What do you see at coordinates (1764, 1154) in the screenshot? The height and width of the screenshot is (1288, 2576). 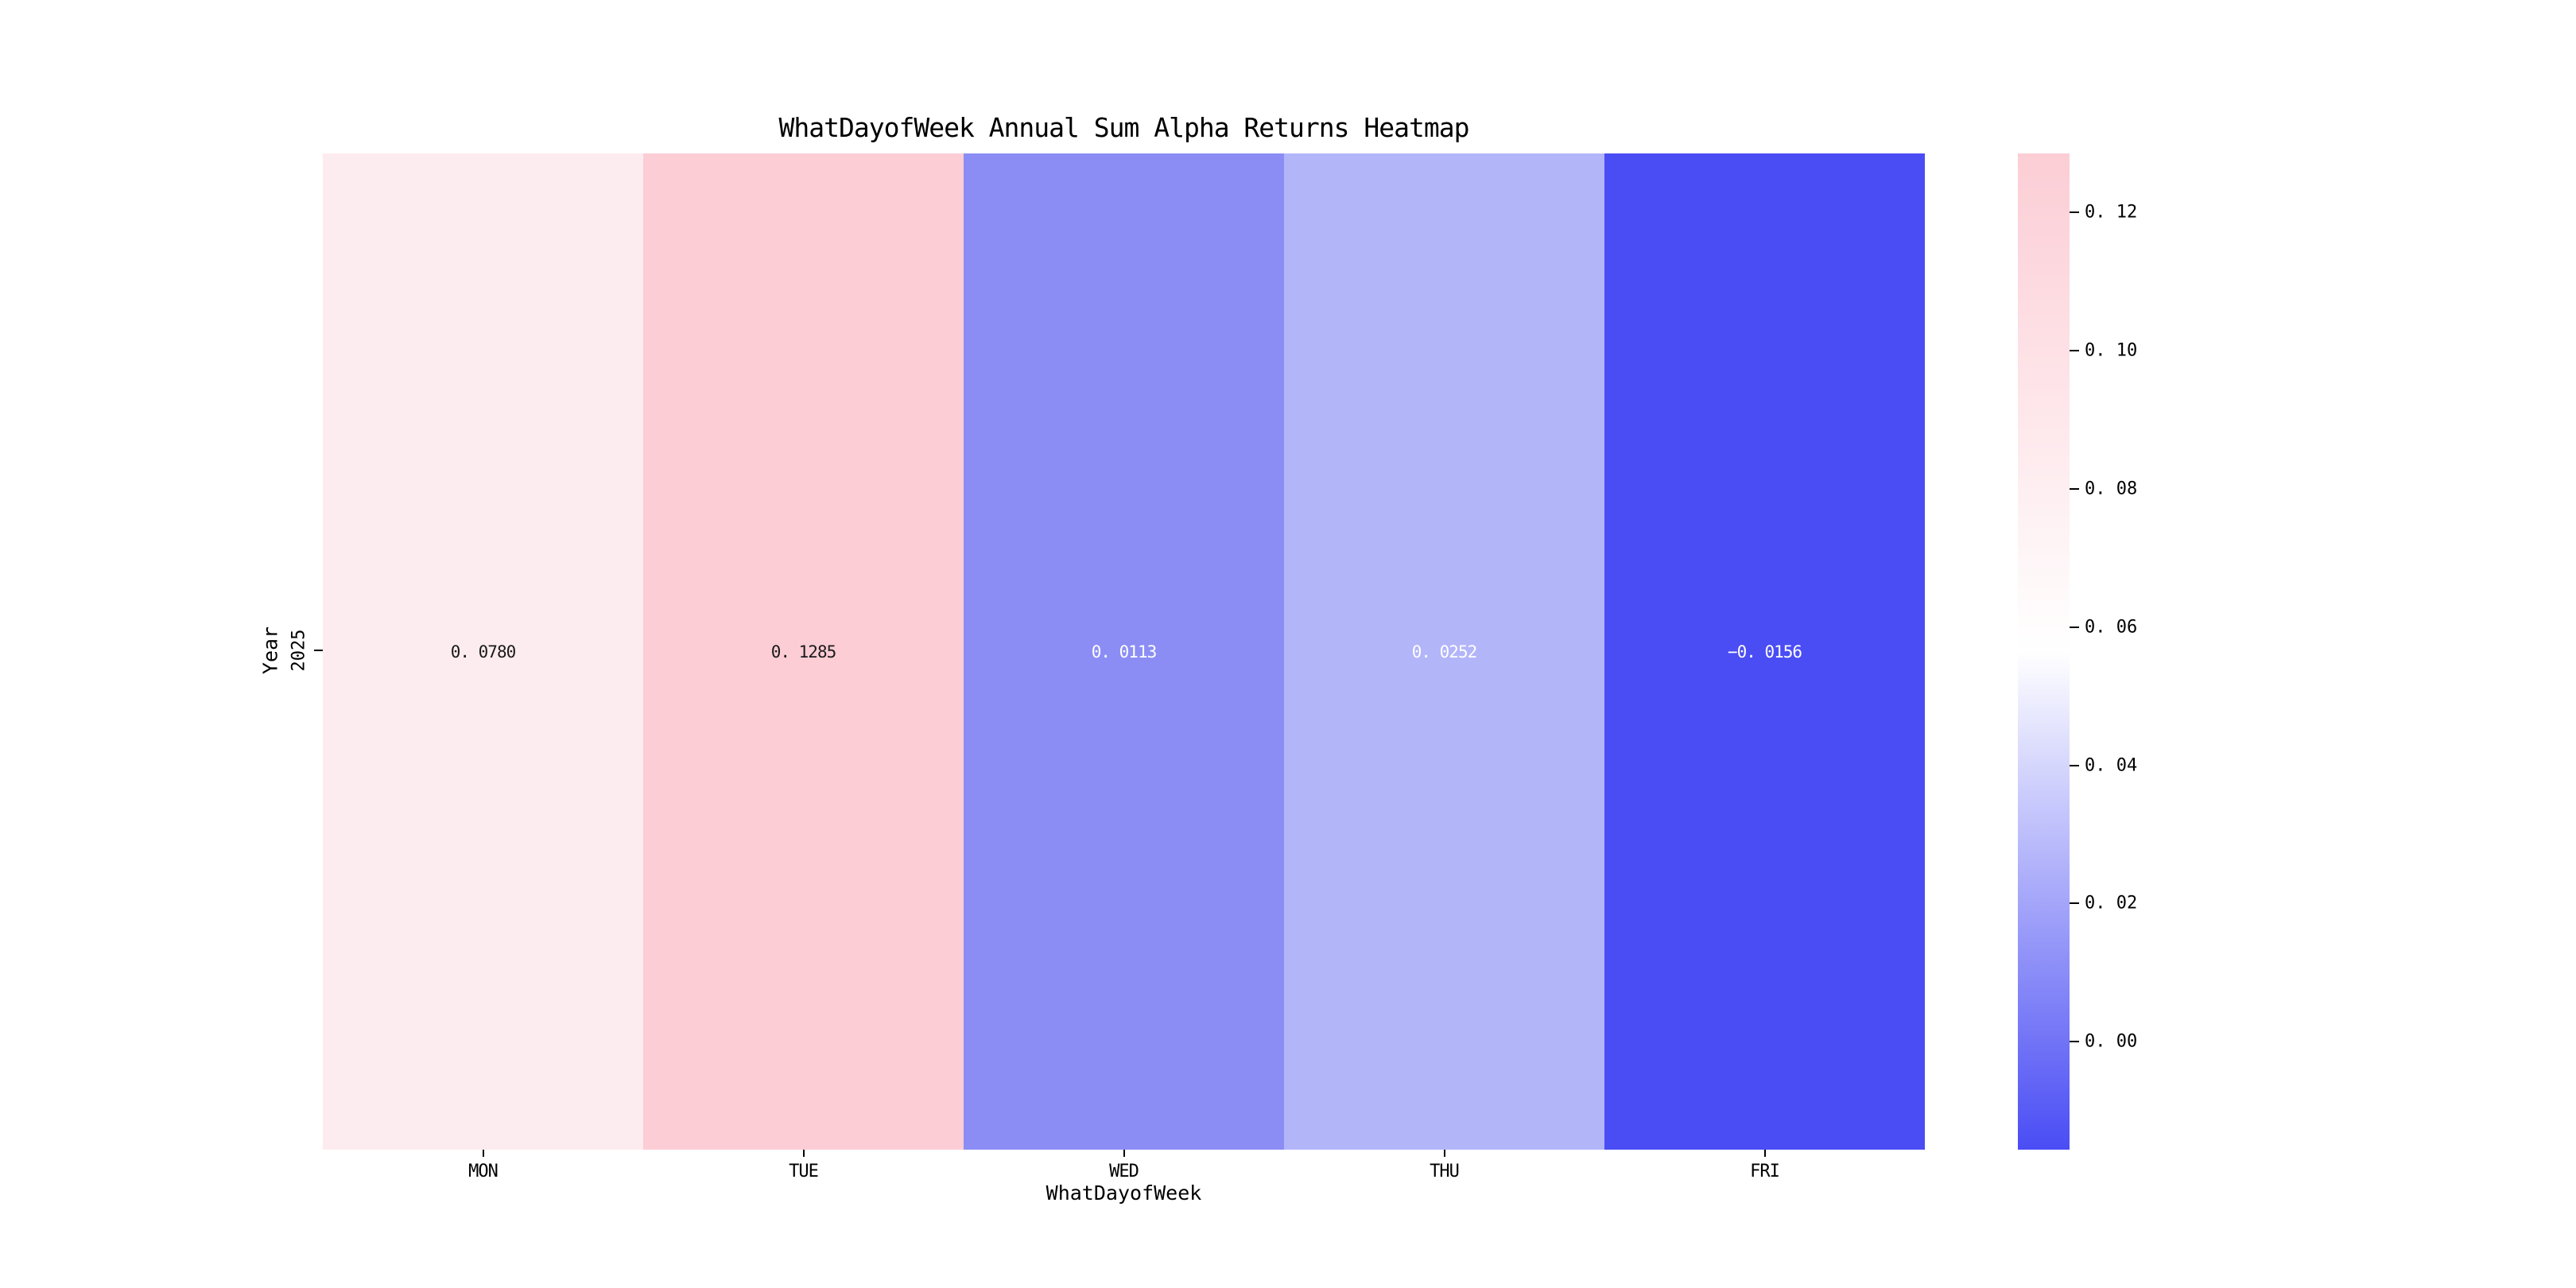 I see `x-tick-mark-fri` at bounding box center [1764, 1154].